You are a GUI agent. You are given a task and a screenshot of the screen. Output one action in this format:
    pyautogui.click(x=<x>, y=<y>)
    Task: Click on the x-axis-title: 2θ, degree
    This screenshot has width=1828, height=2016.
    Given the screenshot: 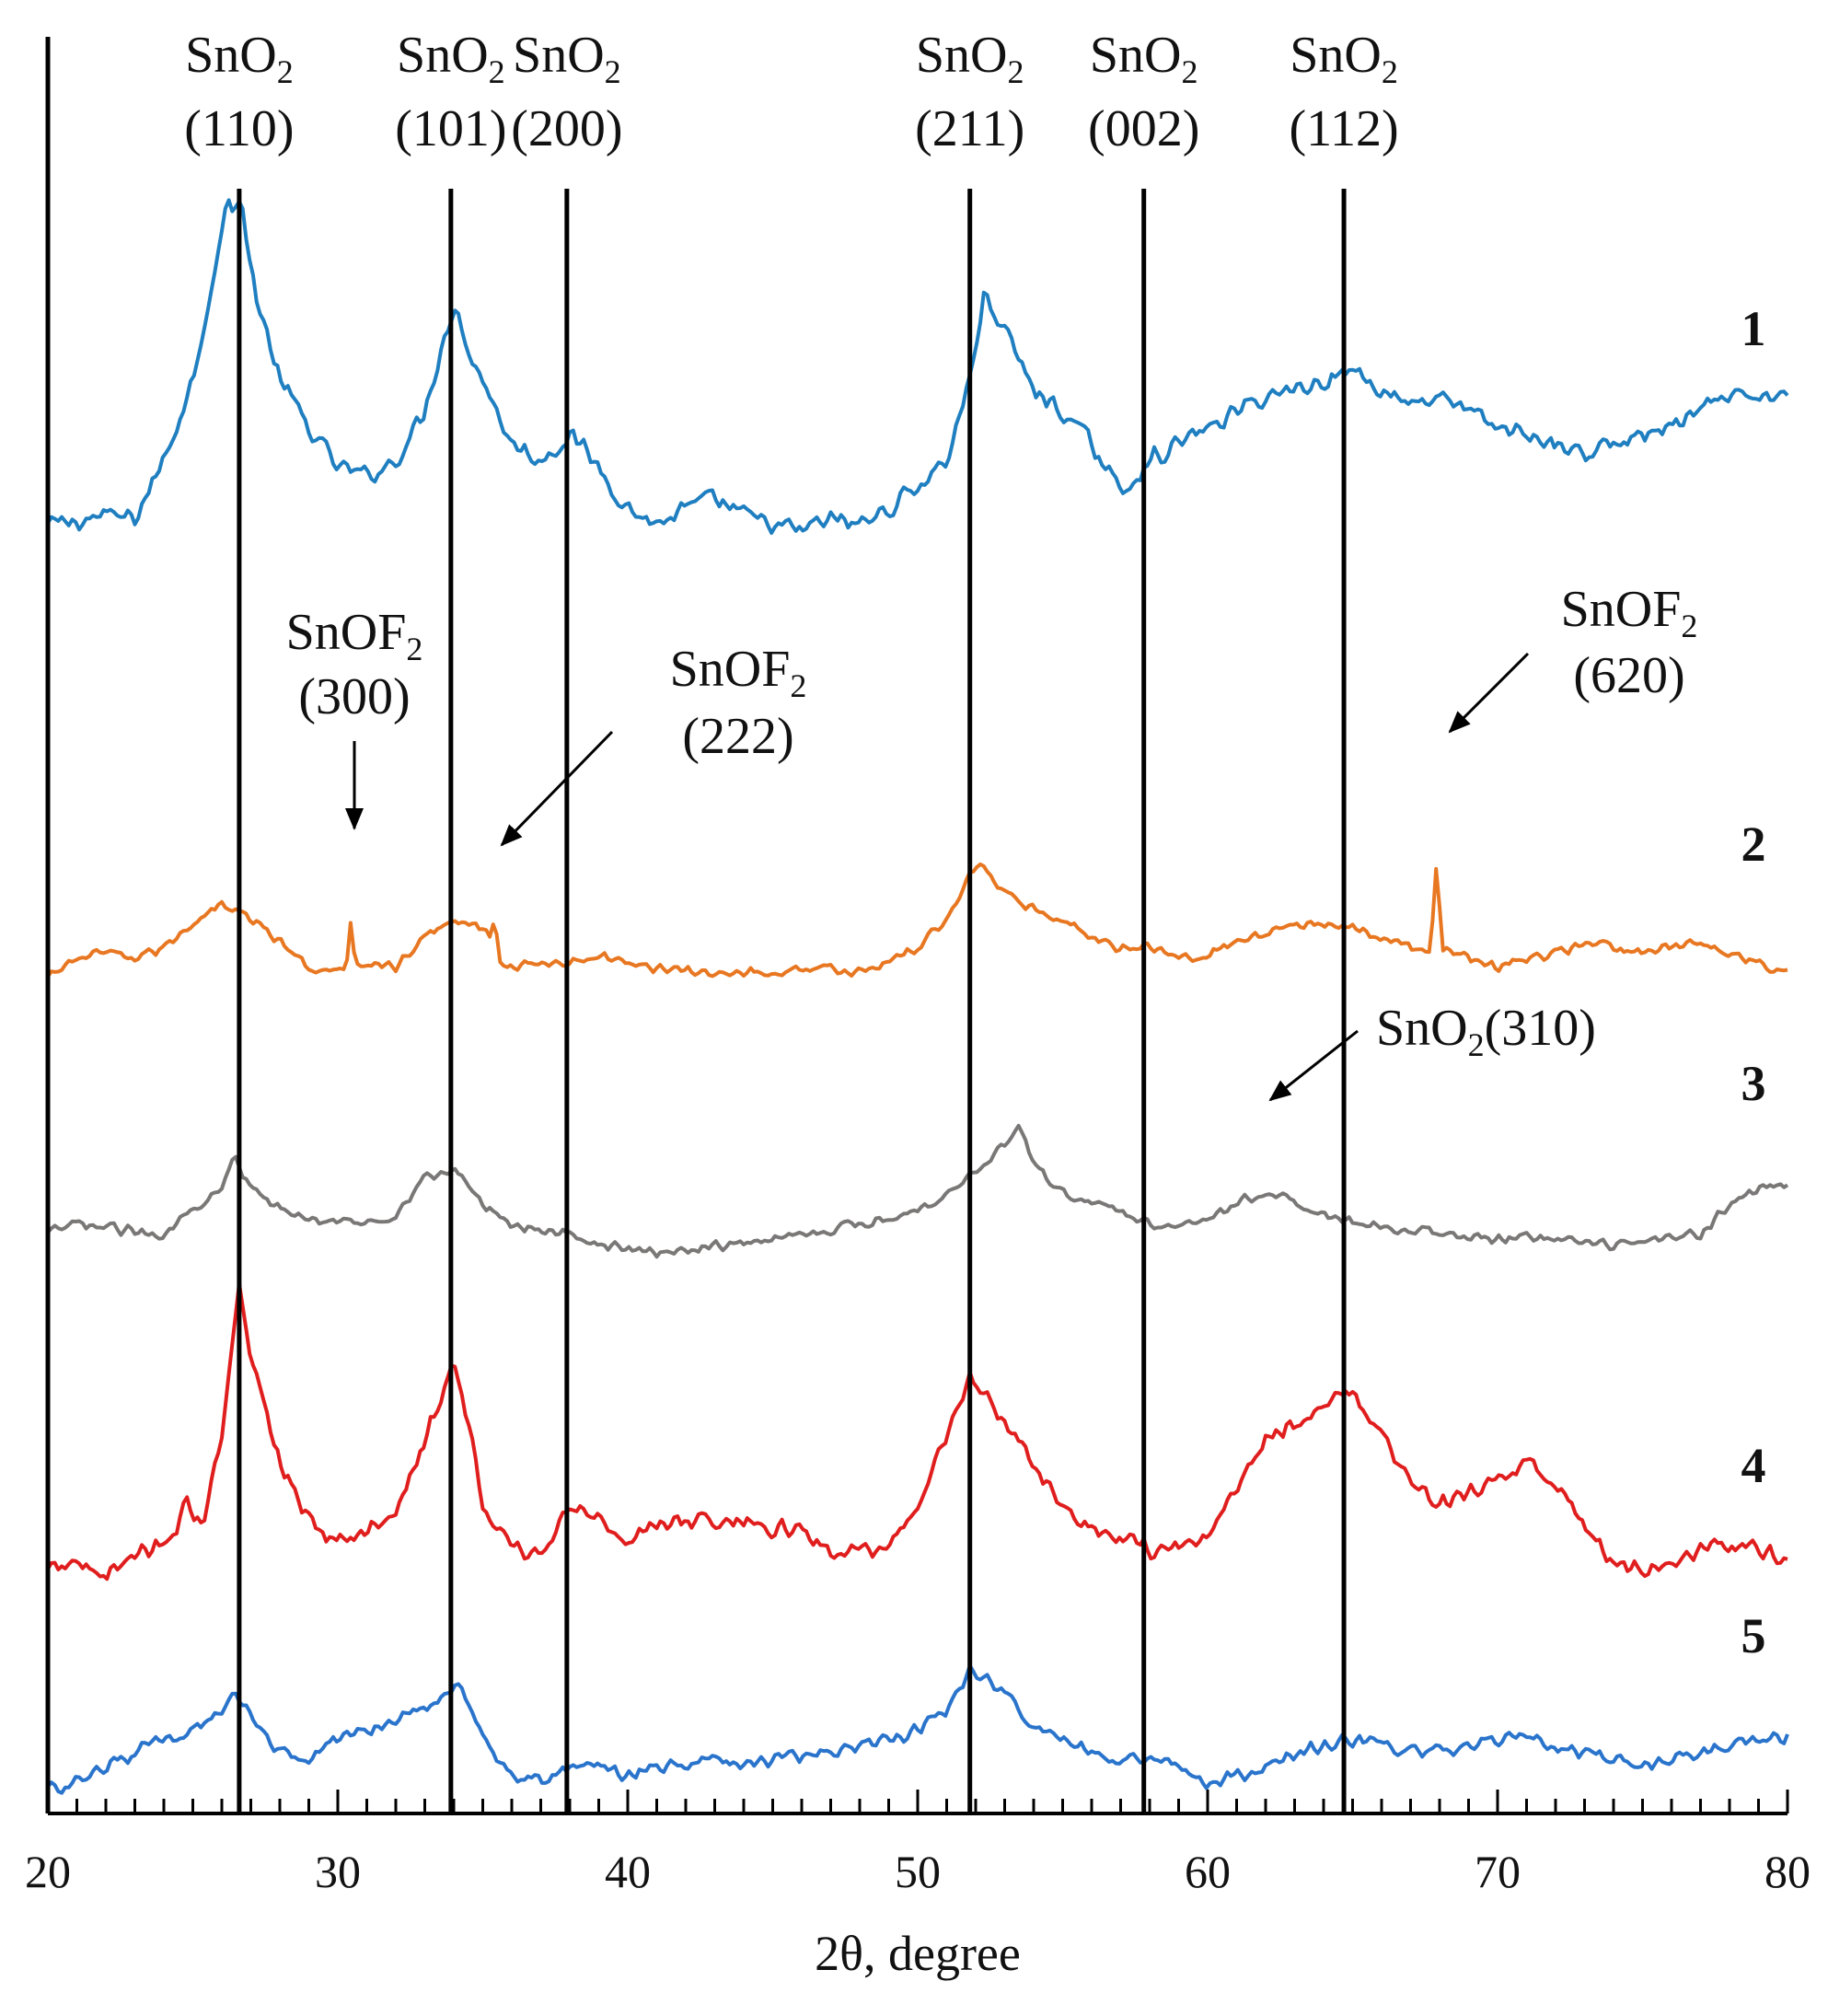 What is the action you would take?
    pyautogui.click(x=918, y=1953)
    